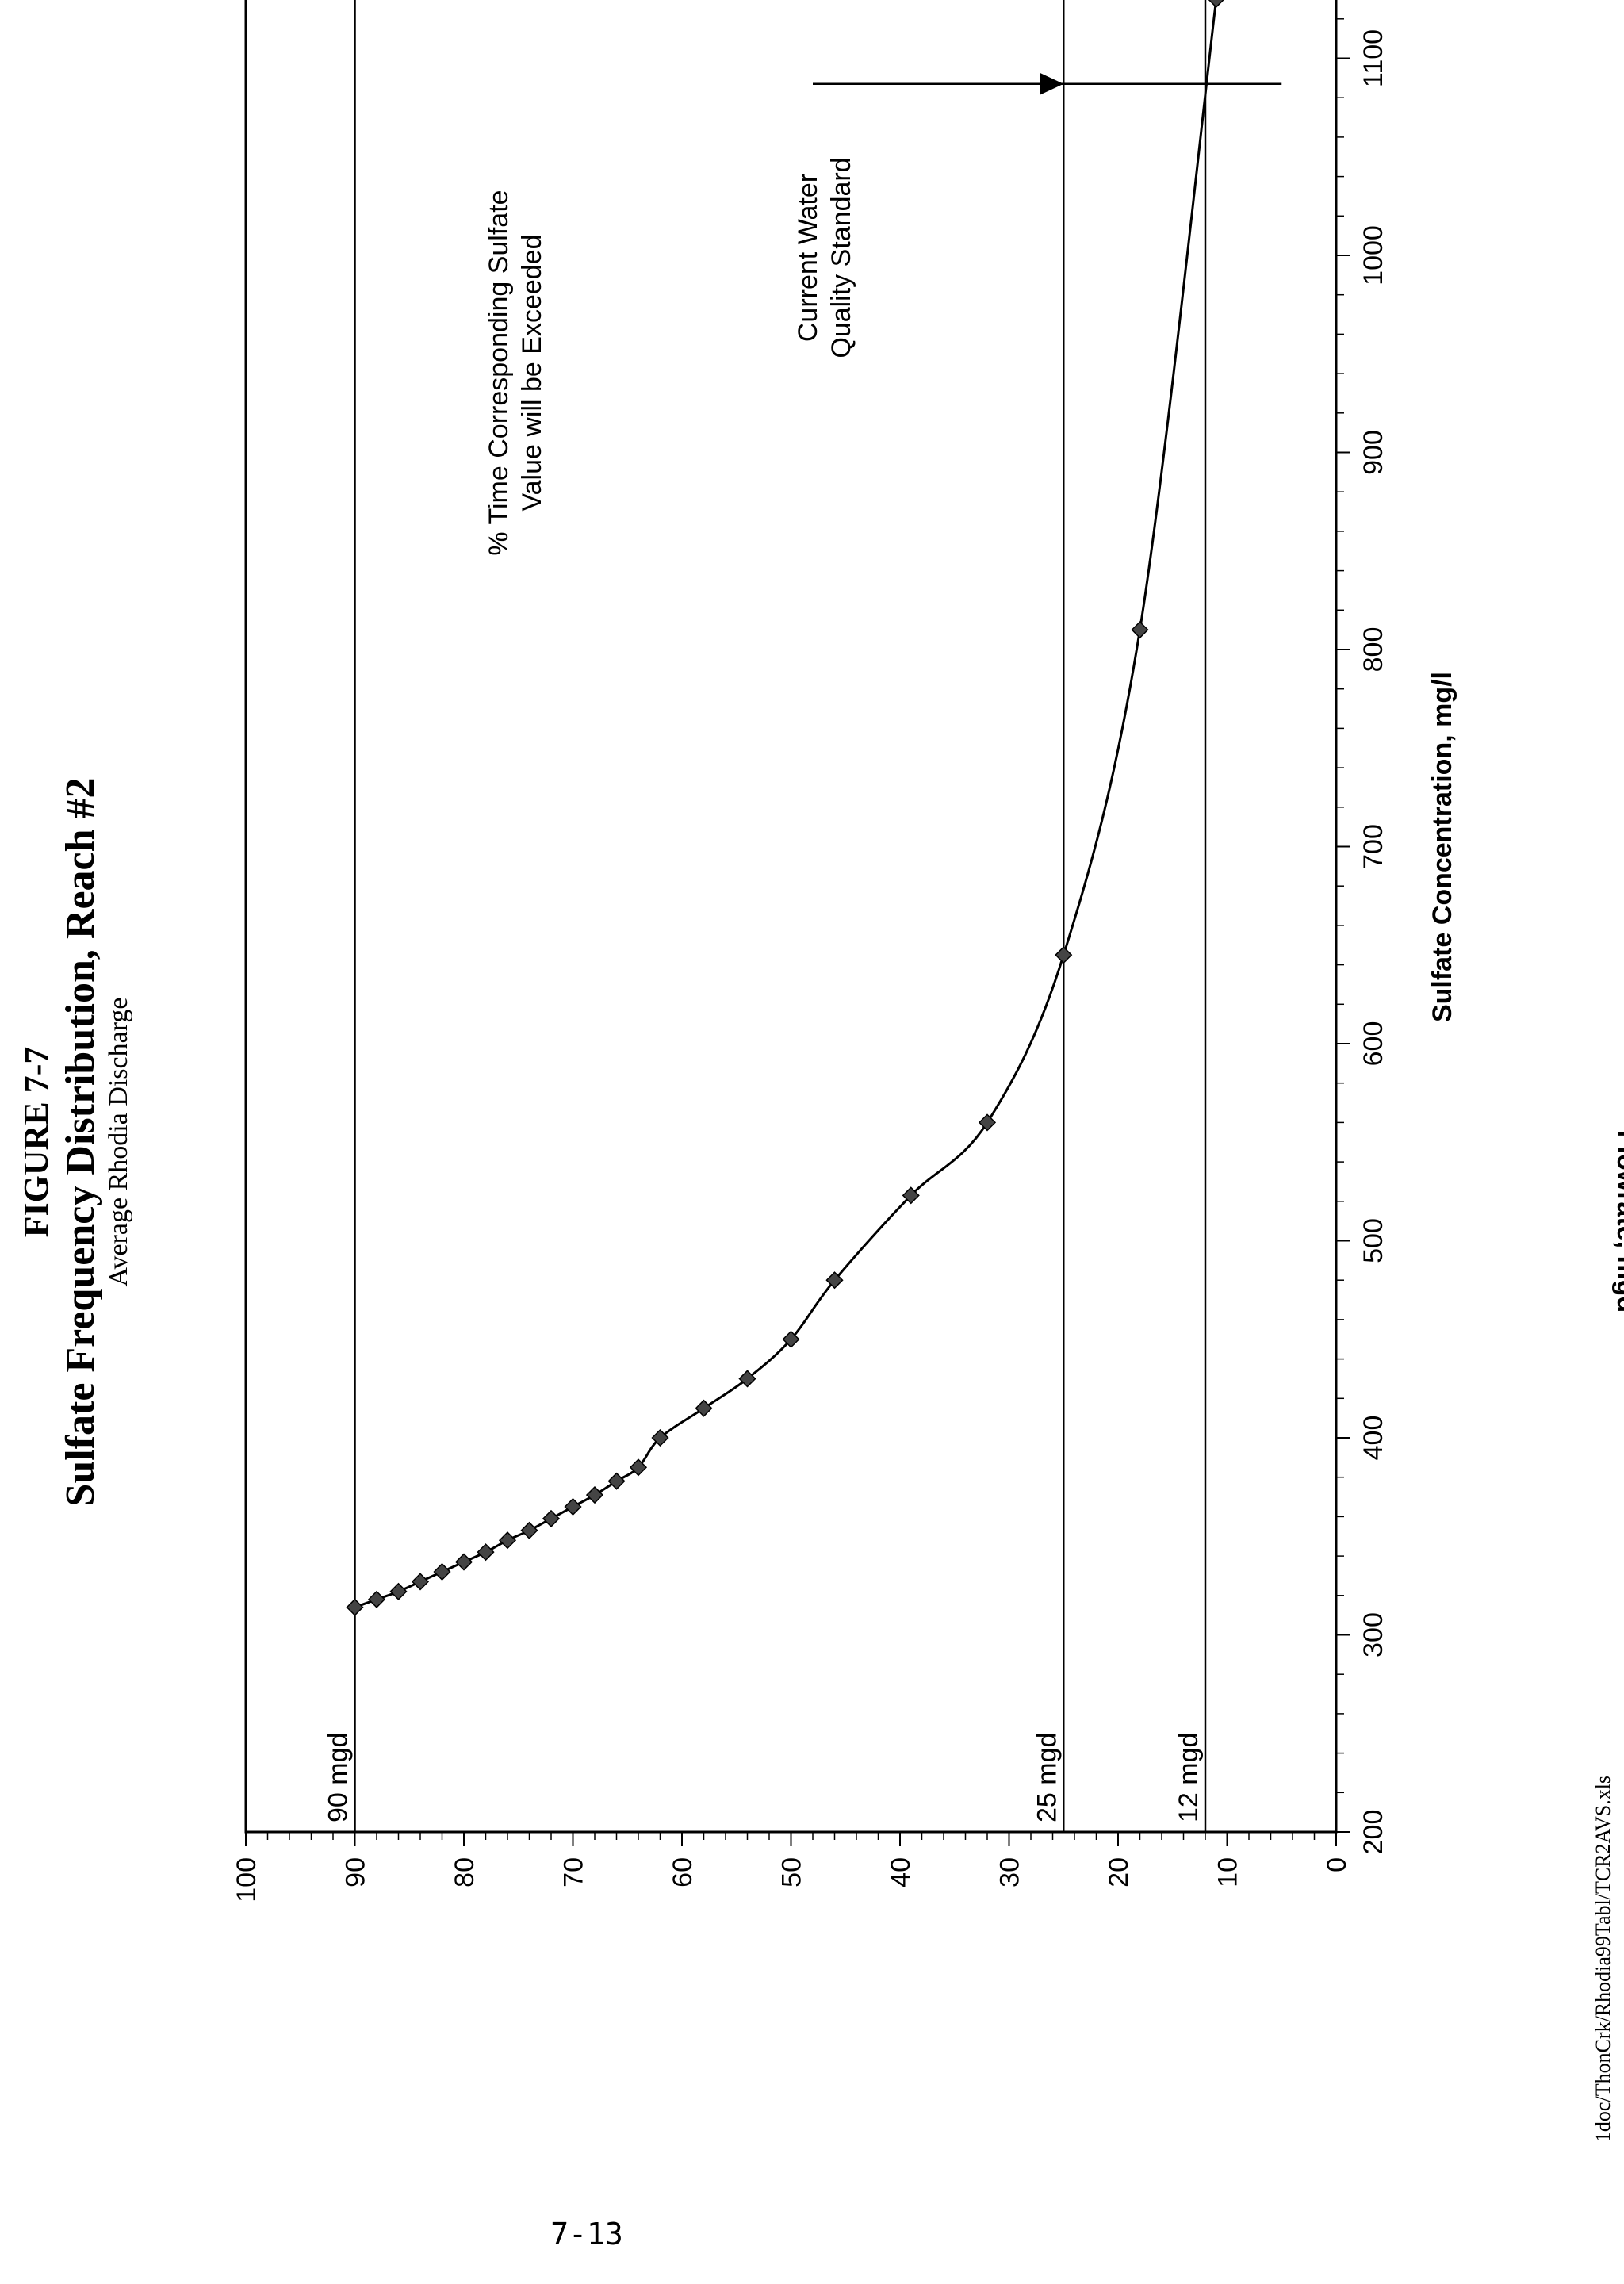 This screenshot has width=1624, height=2284. What do you see at coordinates (1119, 1872) in the screenshot?
I see `y-tick-label: 20` at bounding box center [1119, 1872].